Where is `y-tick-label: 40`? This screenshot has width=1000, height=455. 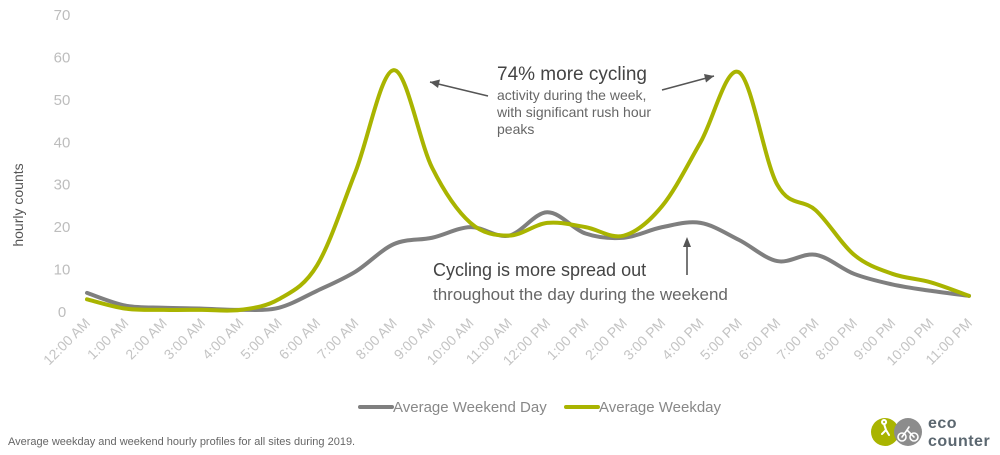
y-tick-label: 40 is located at coordinates (62, 142).